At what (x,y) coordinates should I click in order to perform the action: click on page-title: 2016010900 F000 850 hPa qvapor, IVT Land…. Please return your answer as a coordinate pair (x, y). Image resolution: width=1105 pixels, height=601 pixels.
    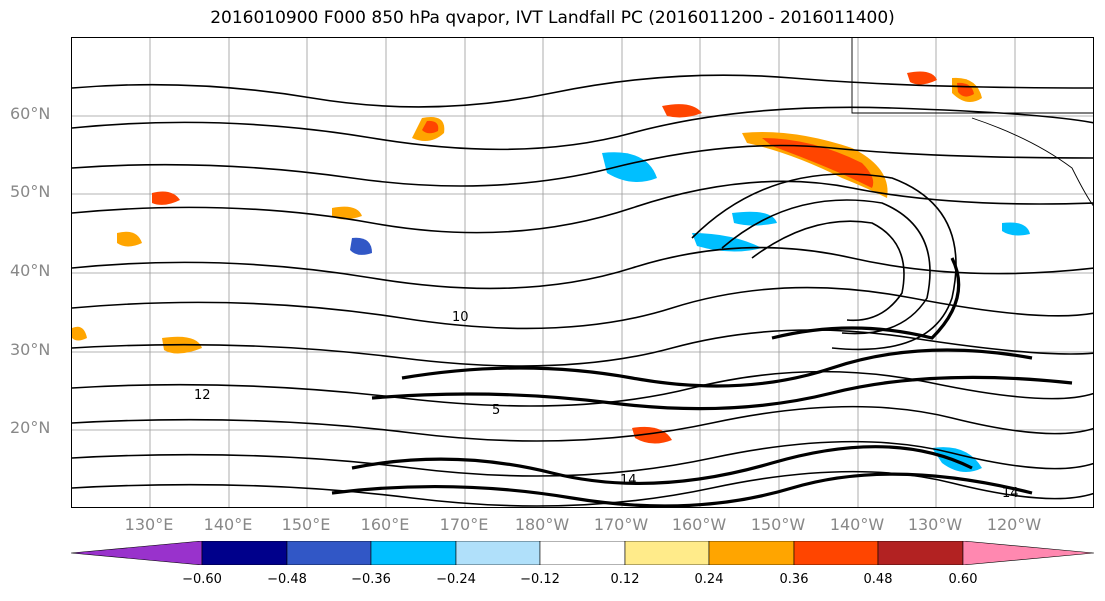
    Looking at the image, I should click on (552, 18).